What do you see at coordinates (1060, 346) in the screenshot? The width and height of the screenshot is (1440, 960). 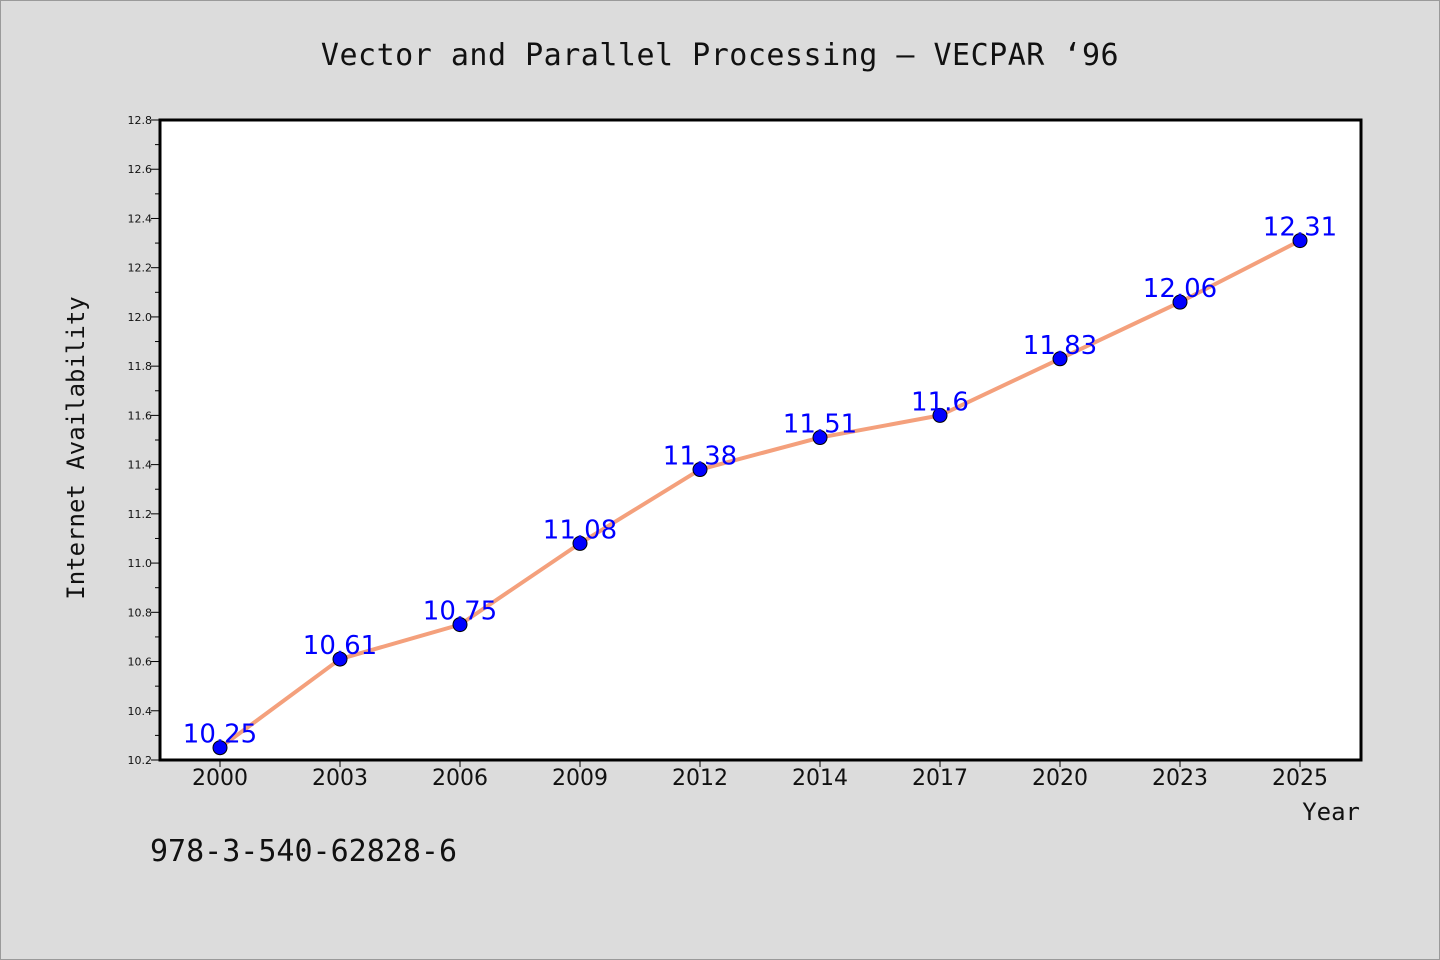 I see `data-label: 11.83` at bounding box center [1060, 346].